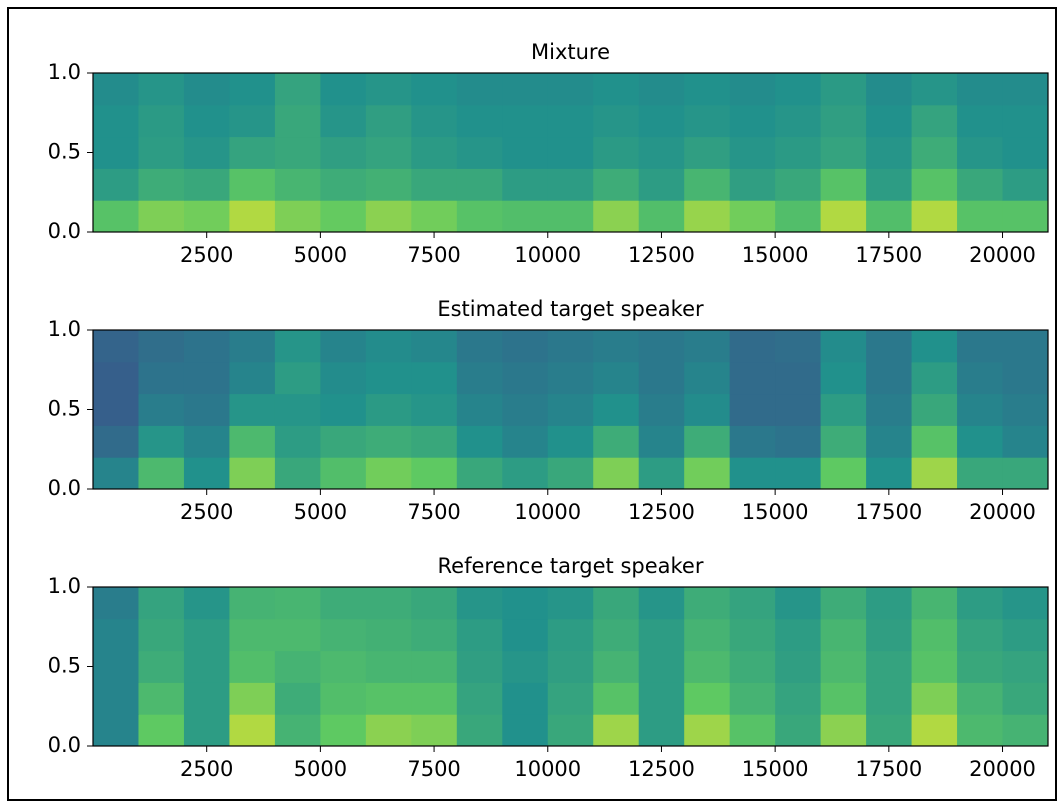 The width and height of the screenshot is (1064, 802). I want to click on x-tick-label: 2500, so click(206, 512).